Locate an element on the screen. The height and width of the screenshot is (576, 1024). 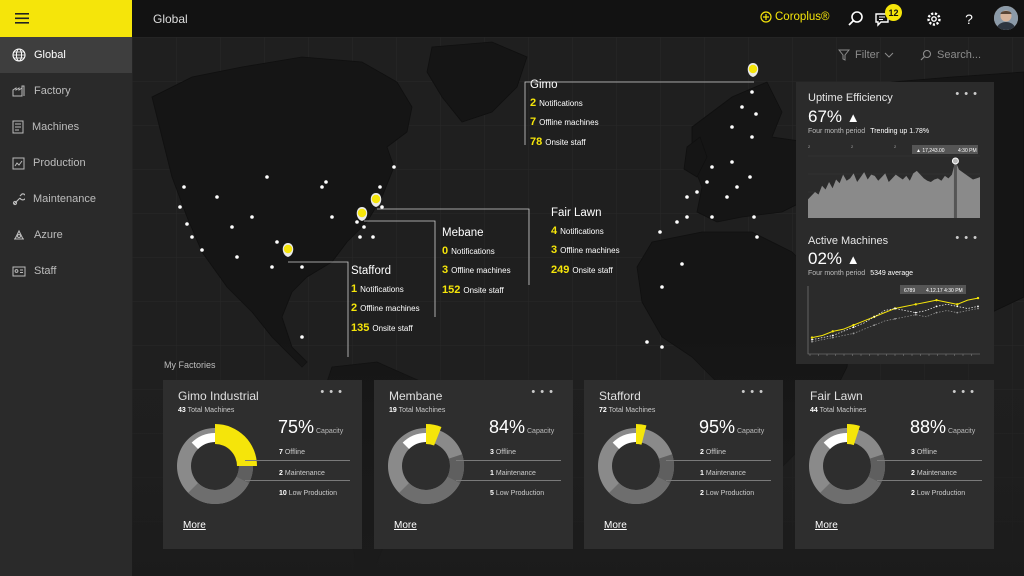
maintenance-count: 1 is located at coordinates (702, 473).